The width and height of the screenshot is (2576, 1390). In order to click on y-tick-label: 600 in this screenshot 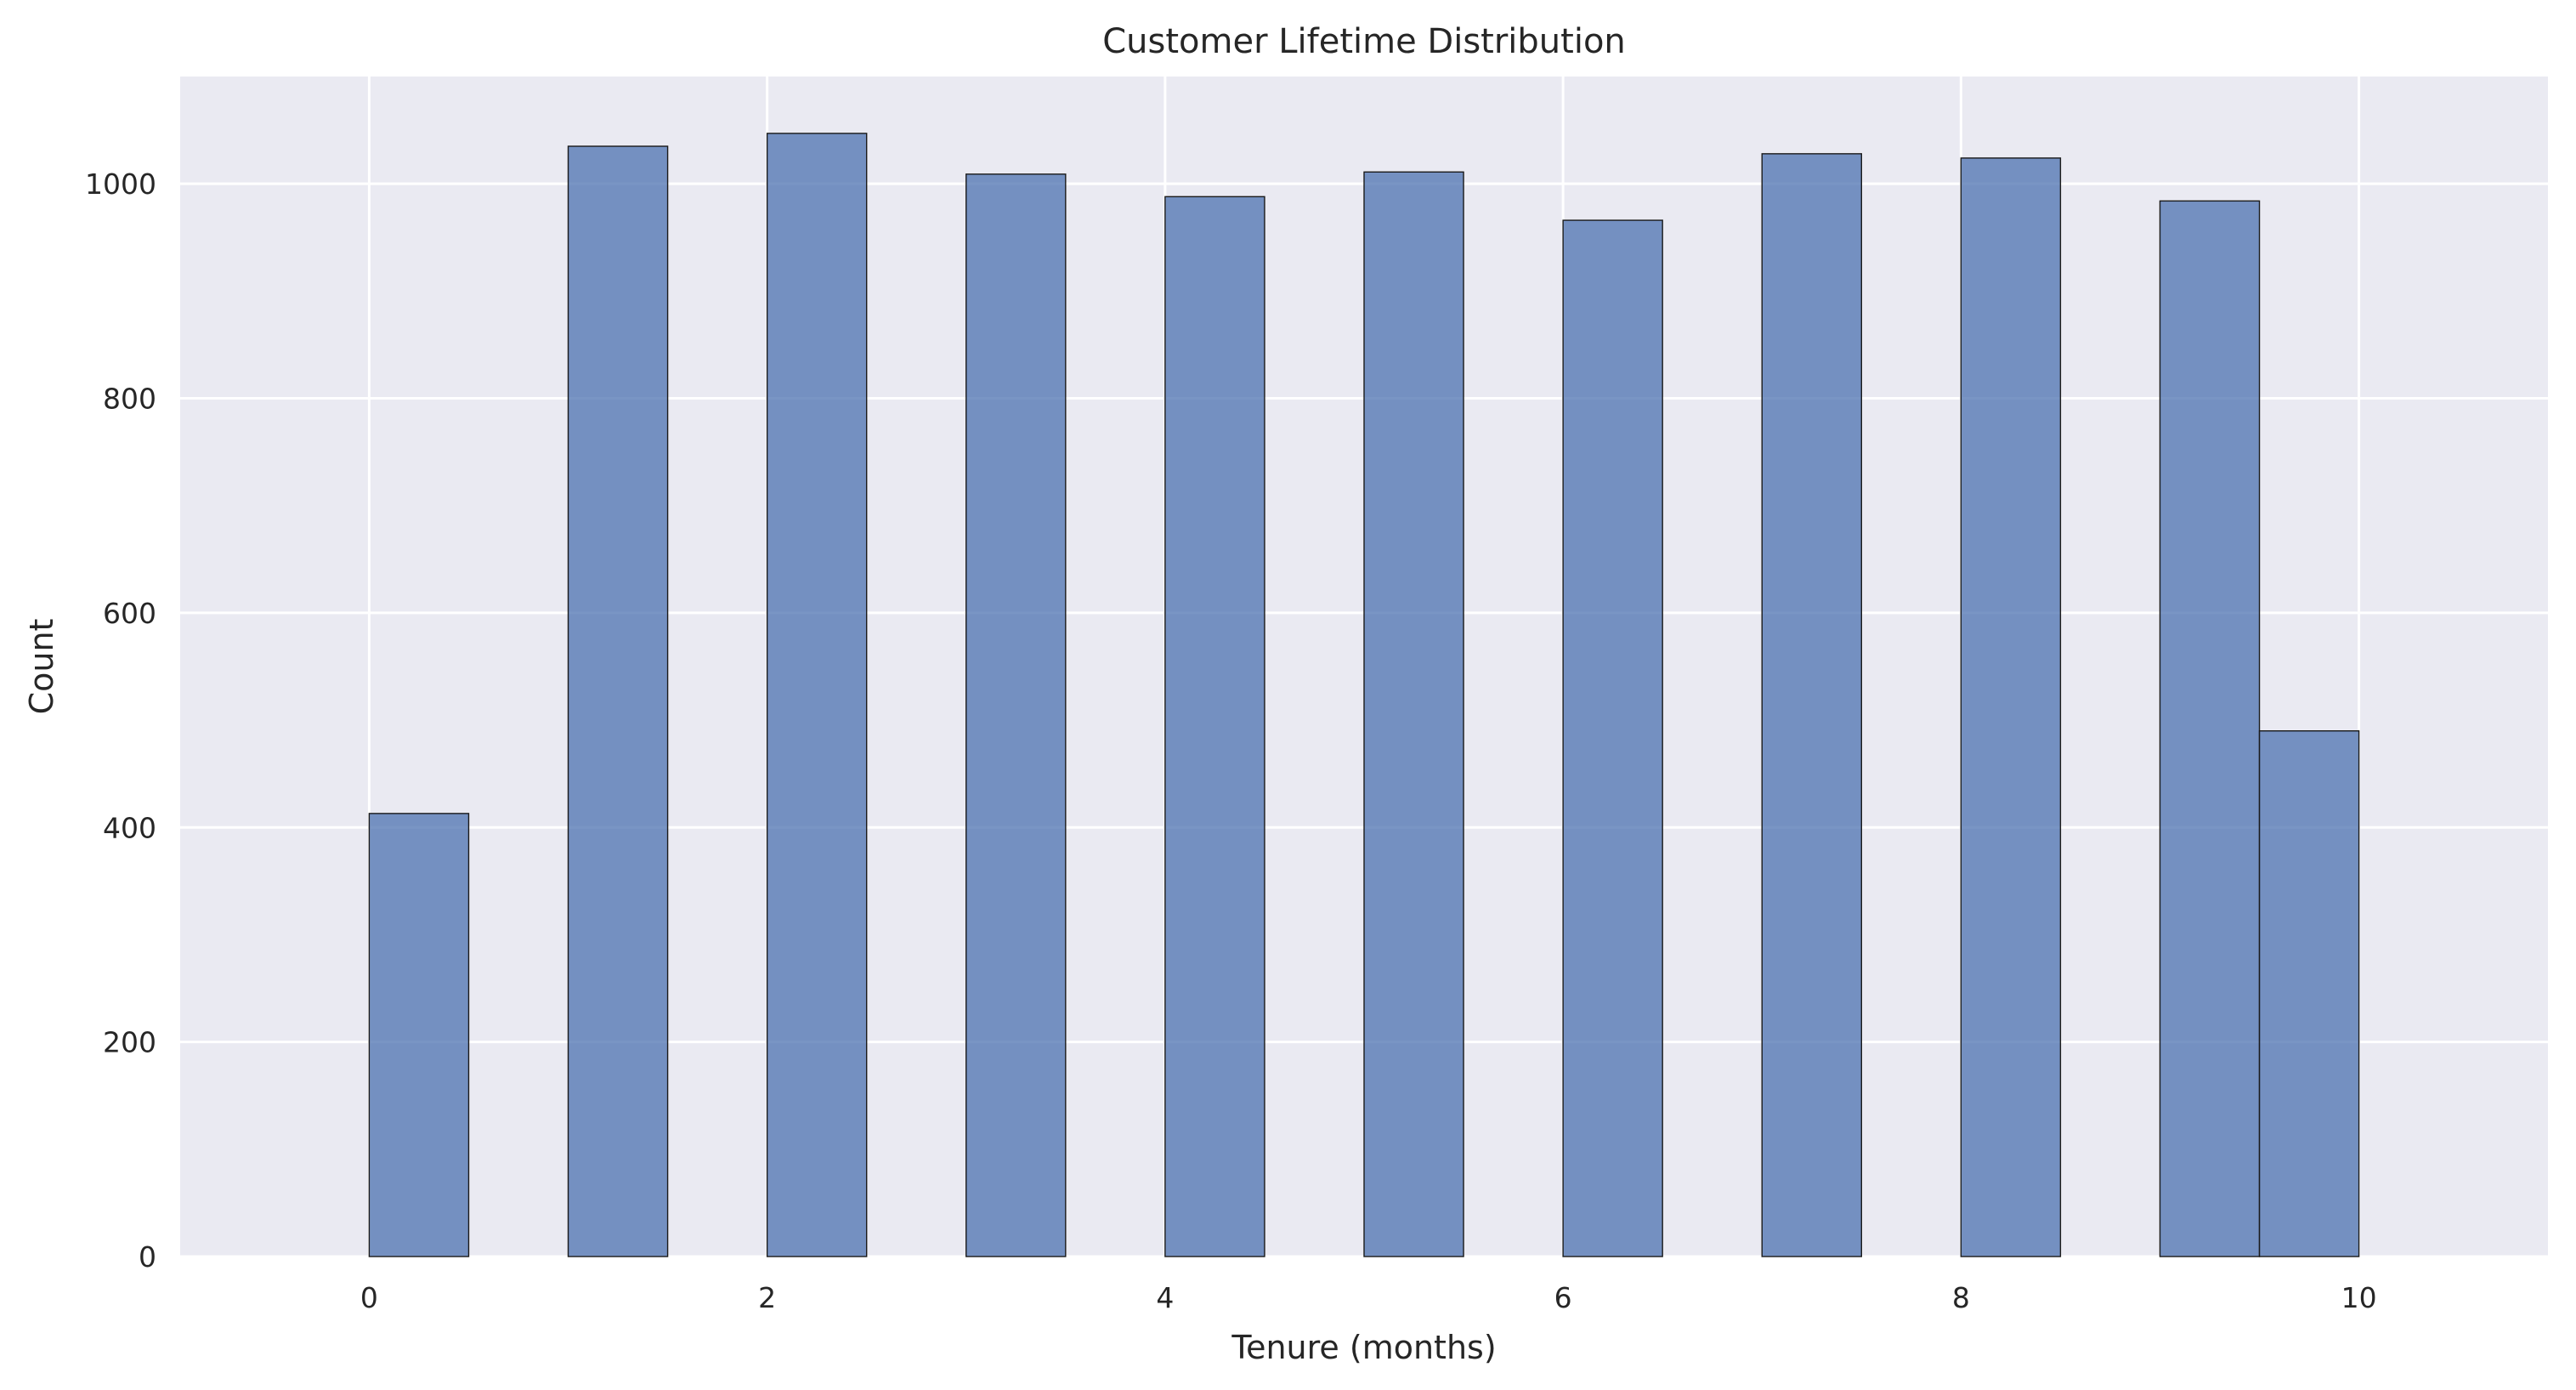, I will do `click(129, 613)`.